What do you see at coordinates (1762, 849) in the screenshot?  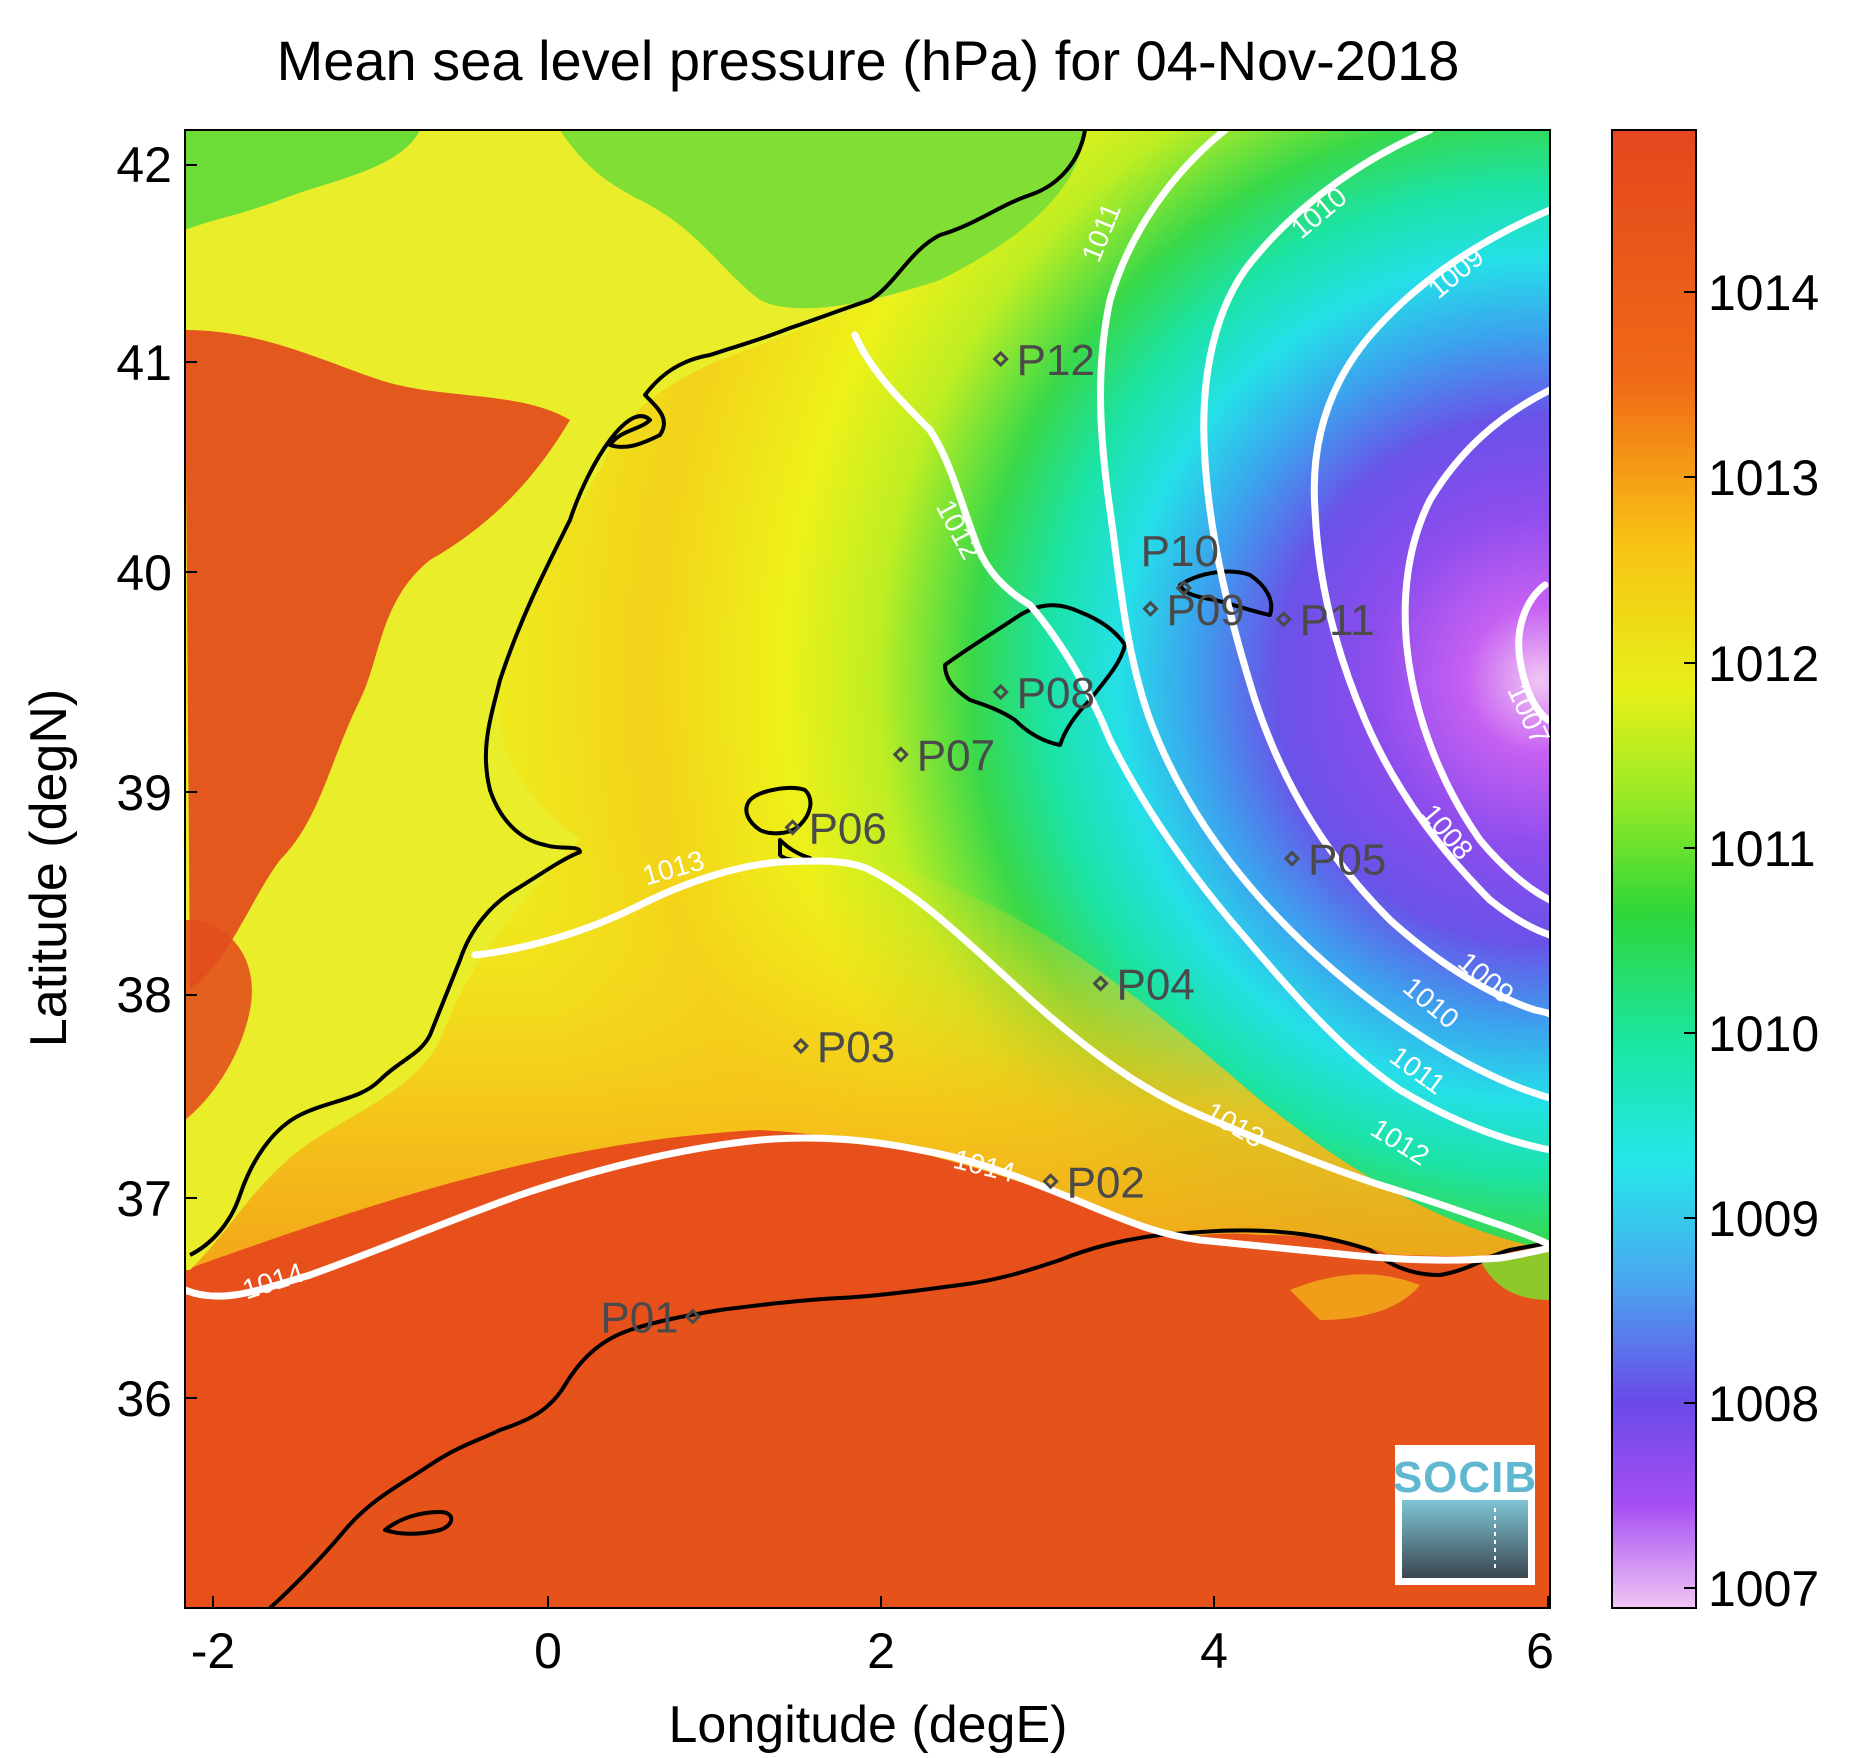 I see `cbar-tick-label: 1011` at bounding box center [1762, 849].